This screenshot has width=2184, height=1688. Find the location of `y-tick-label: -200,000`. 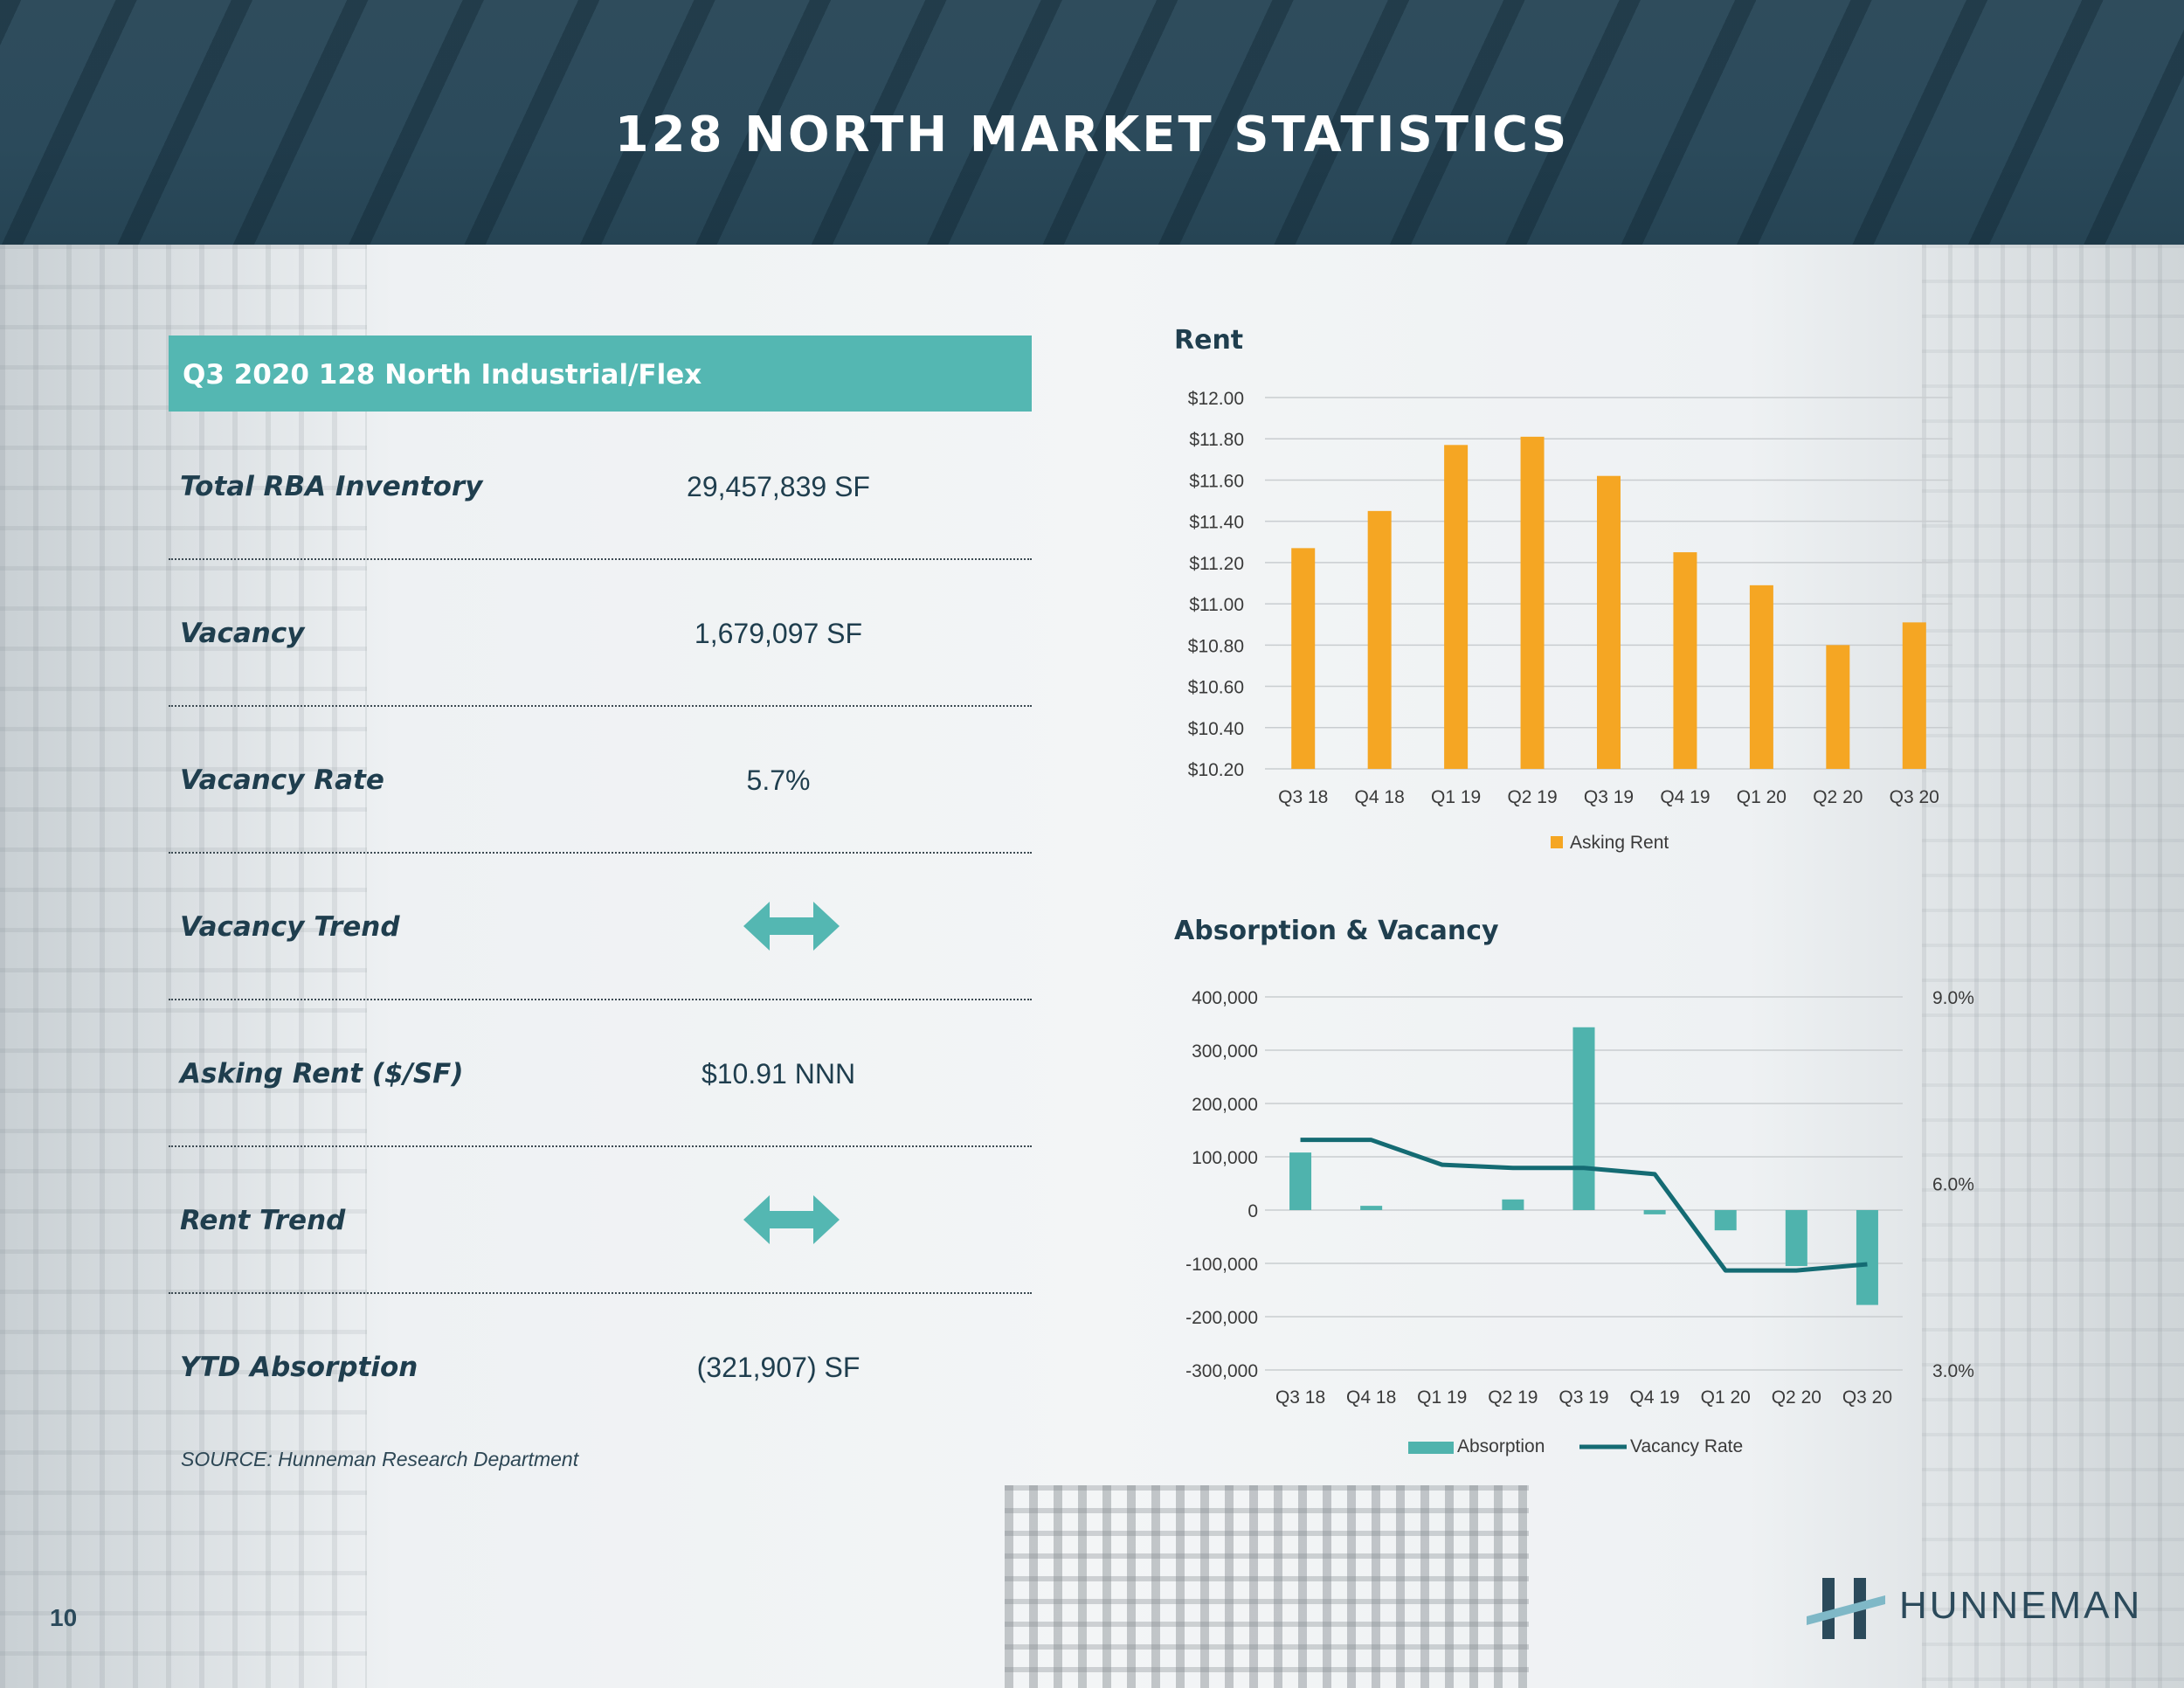

y-tick-label: -200,000 is located at coordinates (1221, 1318).